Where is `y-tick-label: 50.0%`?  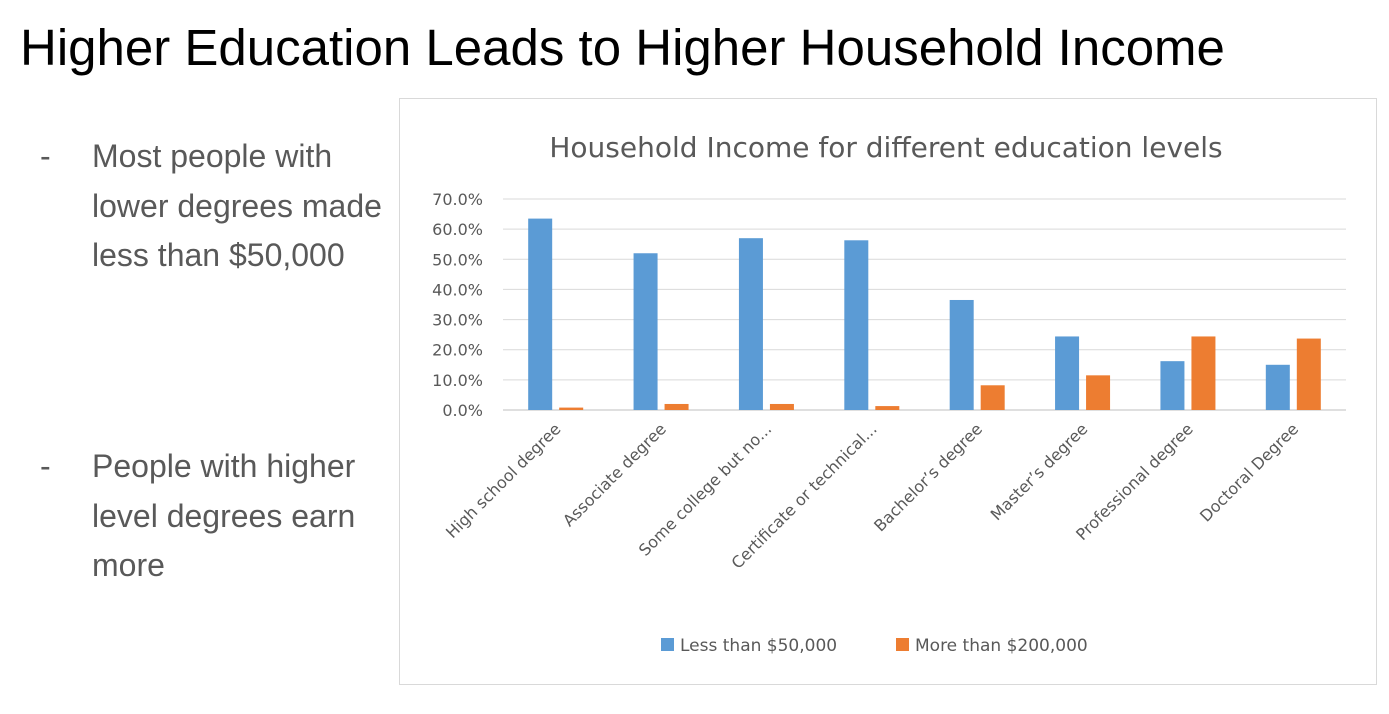 y-tick-label: 50.0% is located at coordinates (457, 259).